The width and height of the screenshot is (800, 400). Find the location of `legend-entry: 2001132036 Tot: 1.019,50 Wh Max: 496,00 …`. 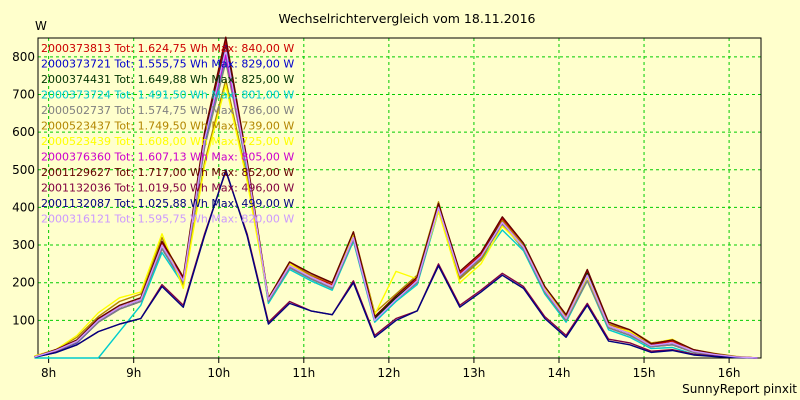

legend-entry: 2001132036 Tot: 1.019,50 Wh Max: 496,00 … is located at coordinates (167, 188).